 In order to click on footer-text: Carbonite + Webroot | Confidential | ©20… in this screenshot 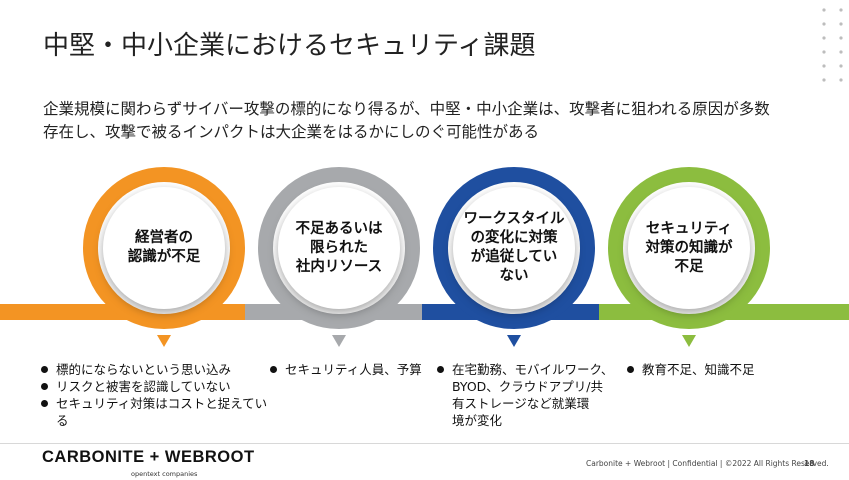, I will do `click(707, 463)`.